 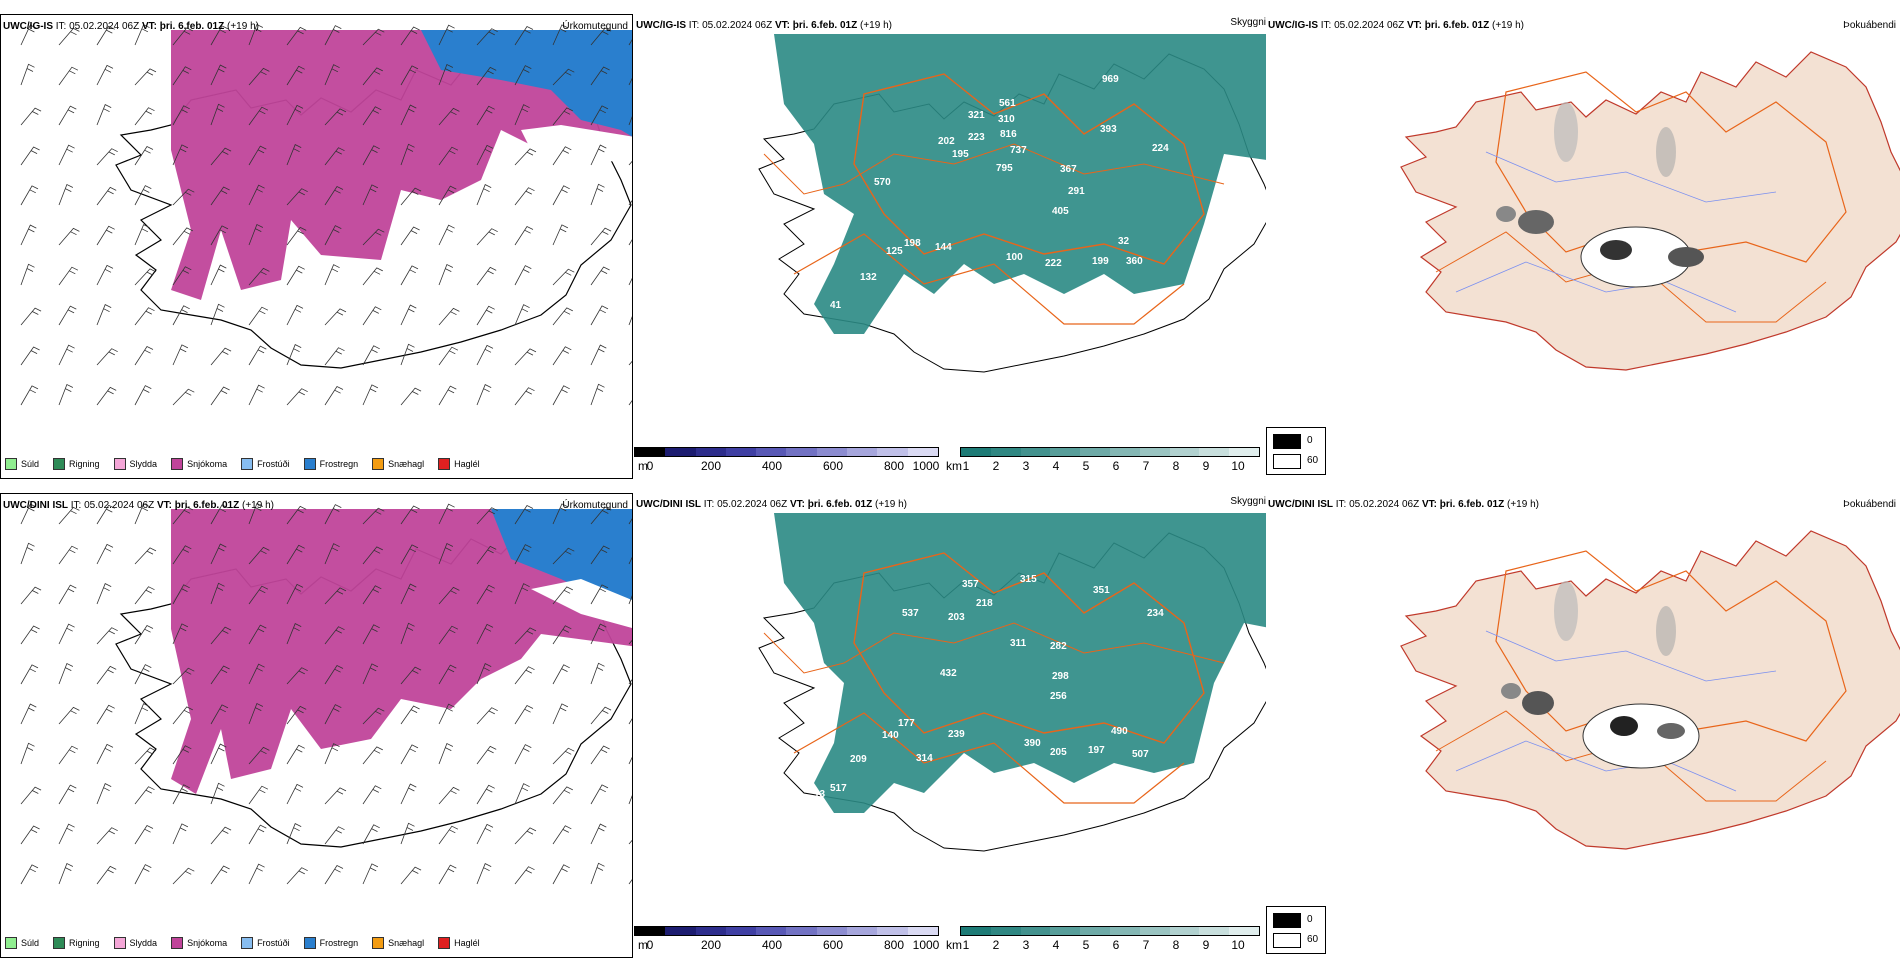 What do you see at coordinates (398, 464) in the screenshot?
I see `legend-item-snaehagl: Snæhagl` at bounding box center [398, 464].